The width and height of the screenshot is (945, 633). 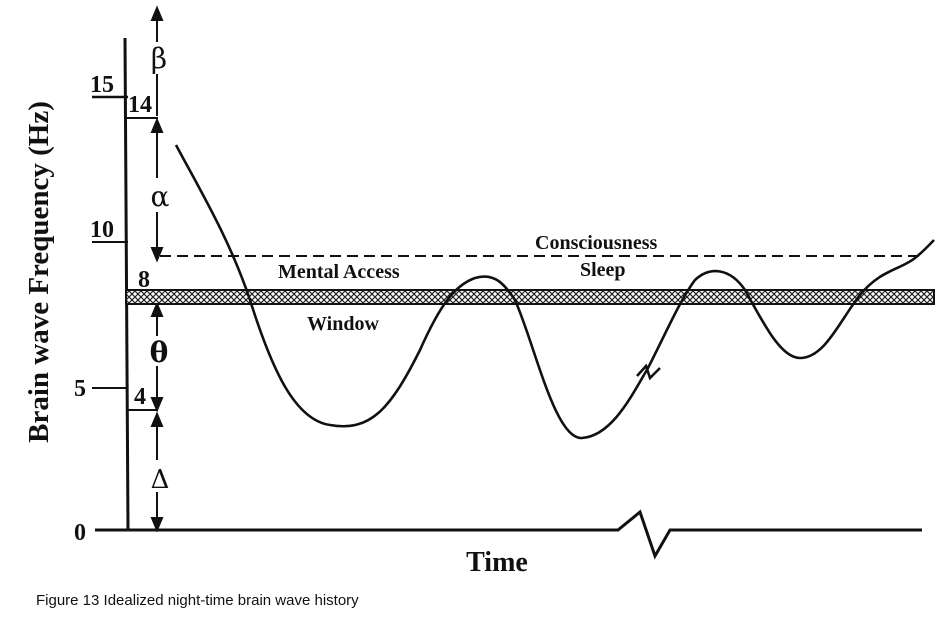 I want to click on y-axis-label: Brain wave Frequency (Hz), so click(x=39, y=272).